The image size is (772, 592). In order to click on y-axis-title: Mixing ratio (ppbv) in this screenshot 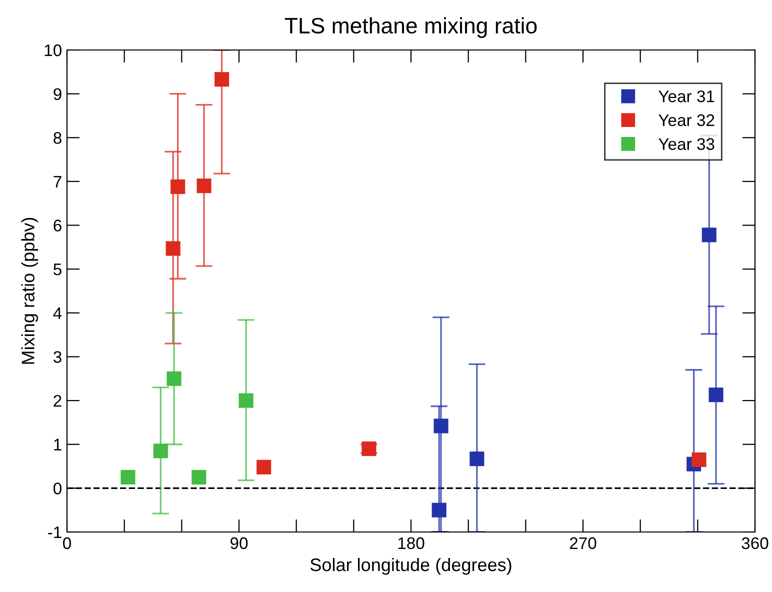, I will do `click(29, 291)`.